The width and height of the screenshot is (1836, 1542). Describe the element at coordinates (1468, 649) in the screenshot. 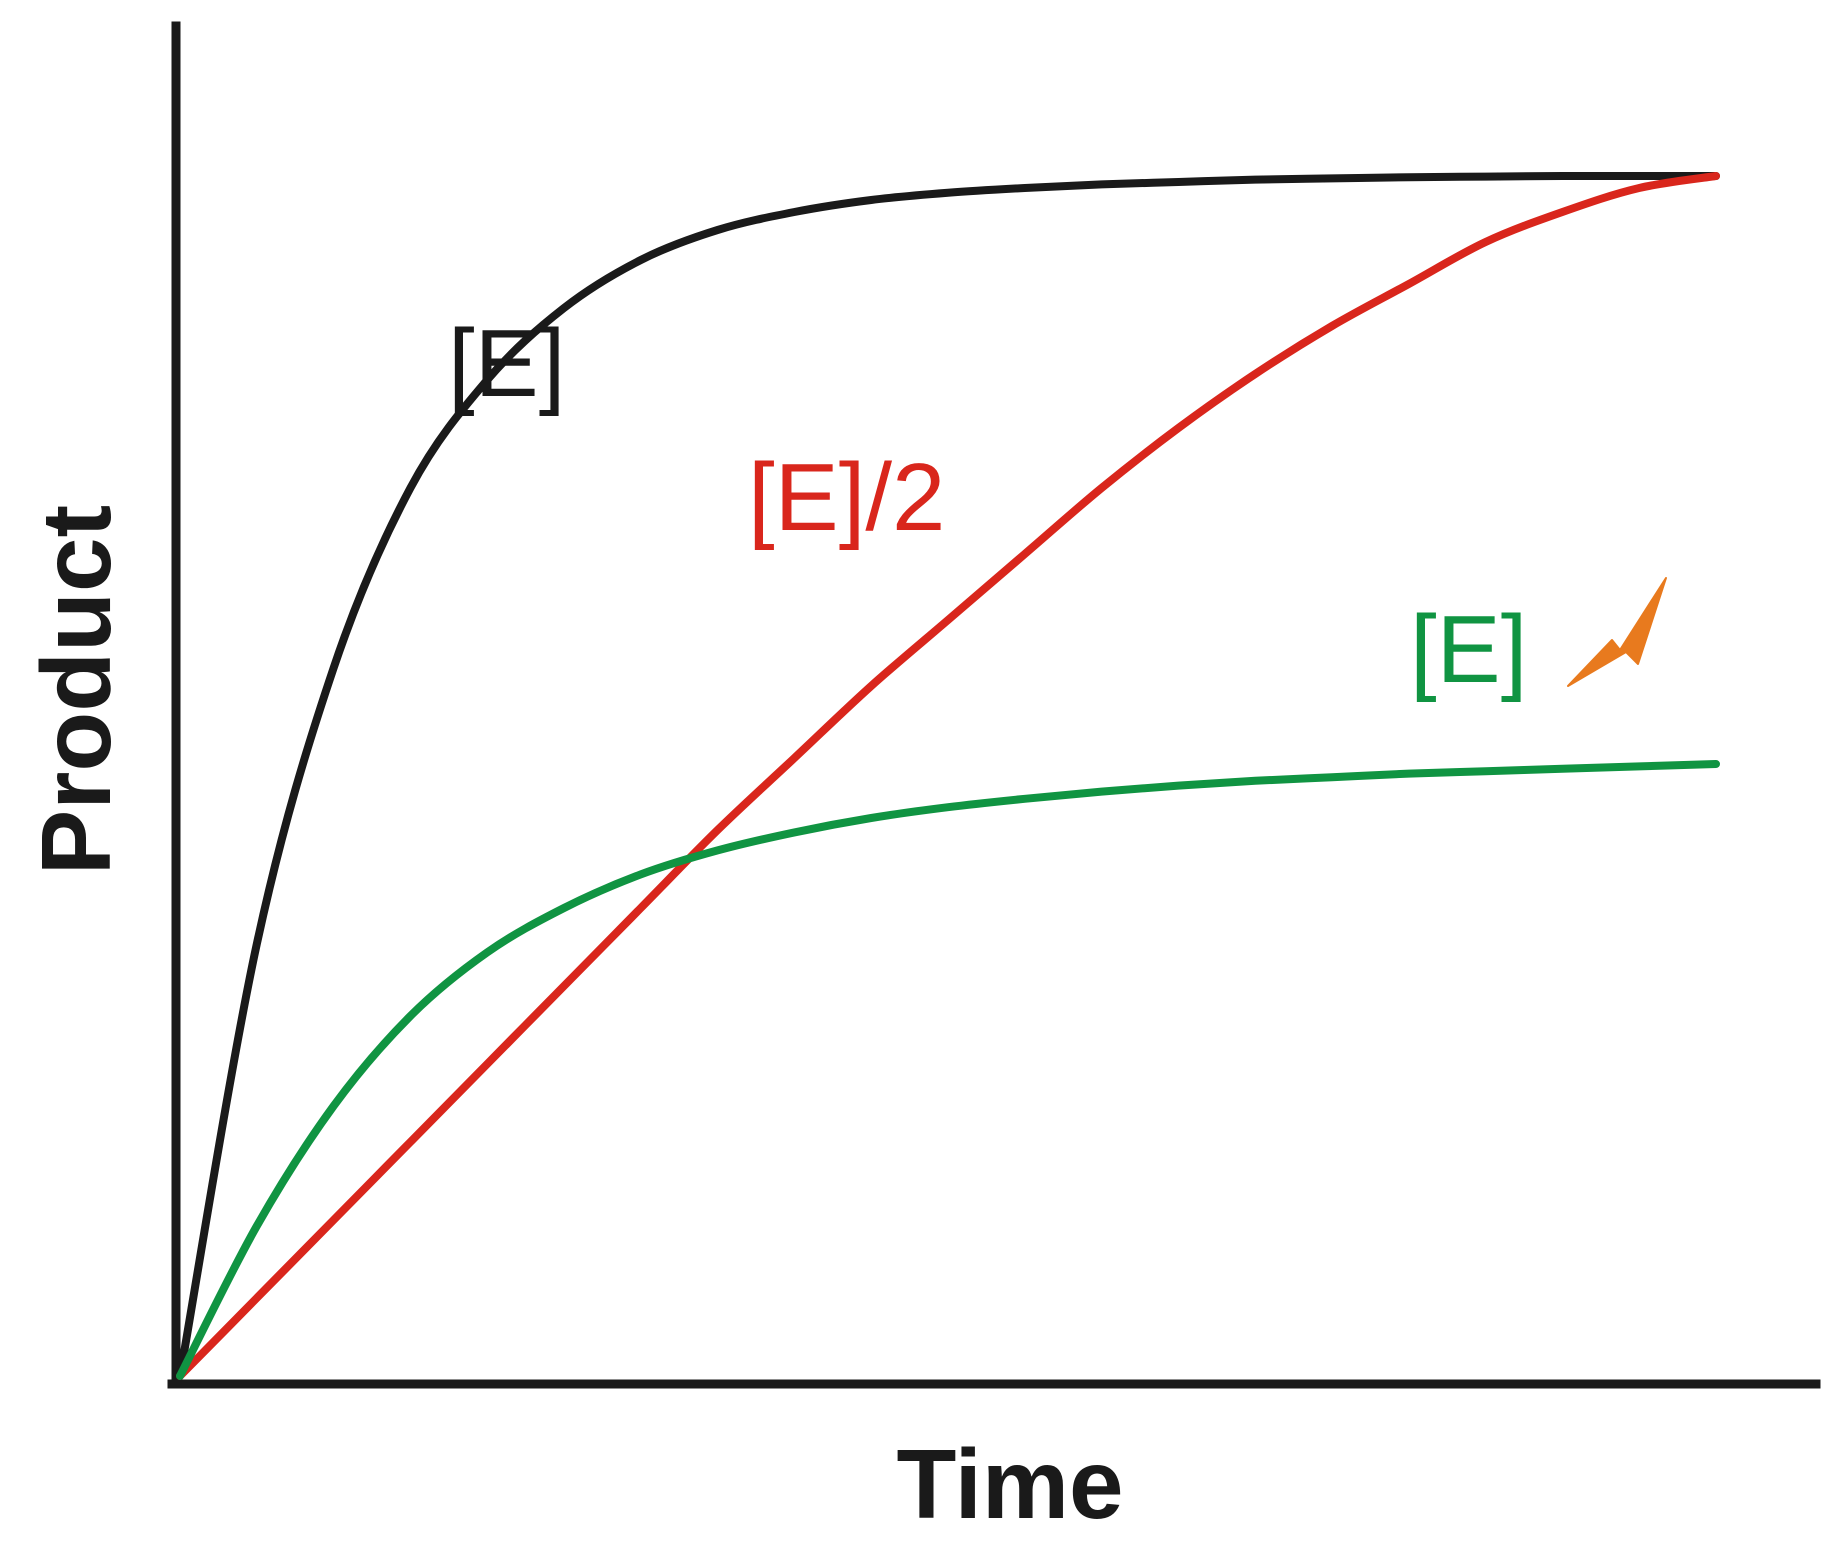

I see `series-label-e-inactivated: [E]` at that location.